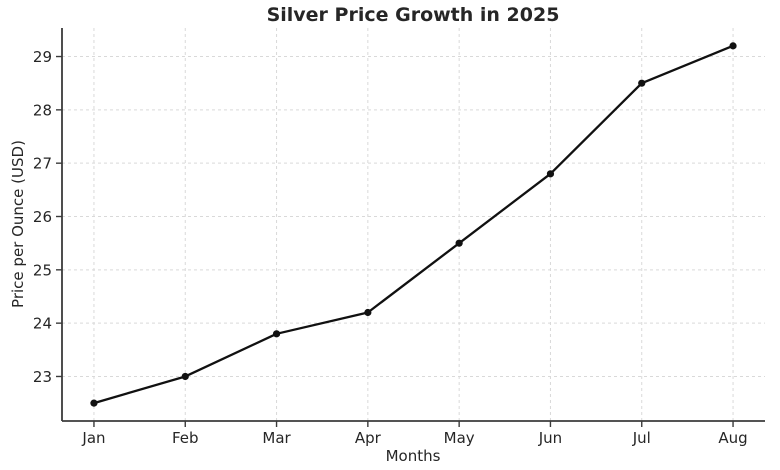 The width and height of the screenshot is (780, 470). Describe the element at coordinates (42, 164) in the screenshot. I see `y-tick-label: 27` at that location.